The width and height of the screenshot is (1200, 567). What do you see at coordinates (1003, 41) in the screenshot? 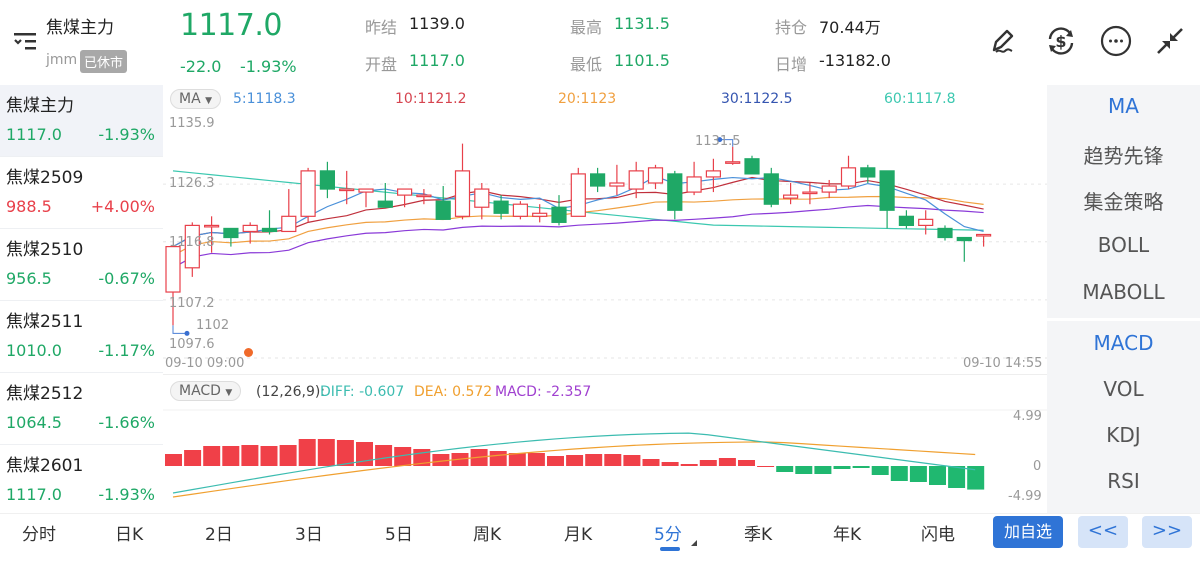
I see `draw-icon` at bounding box center [1003, 41].